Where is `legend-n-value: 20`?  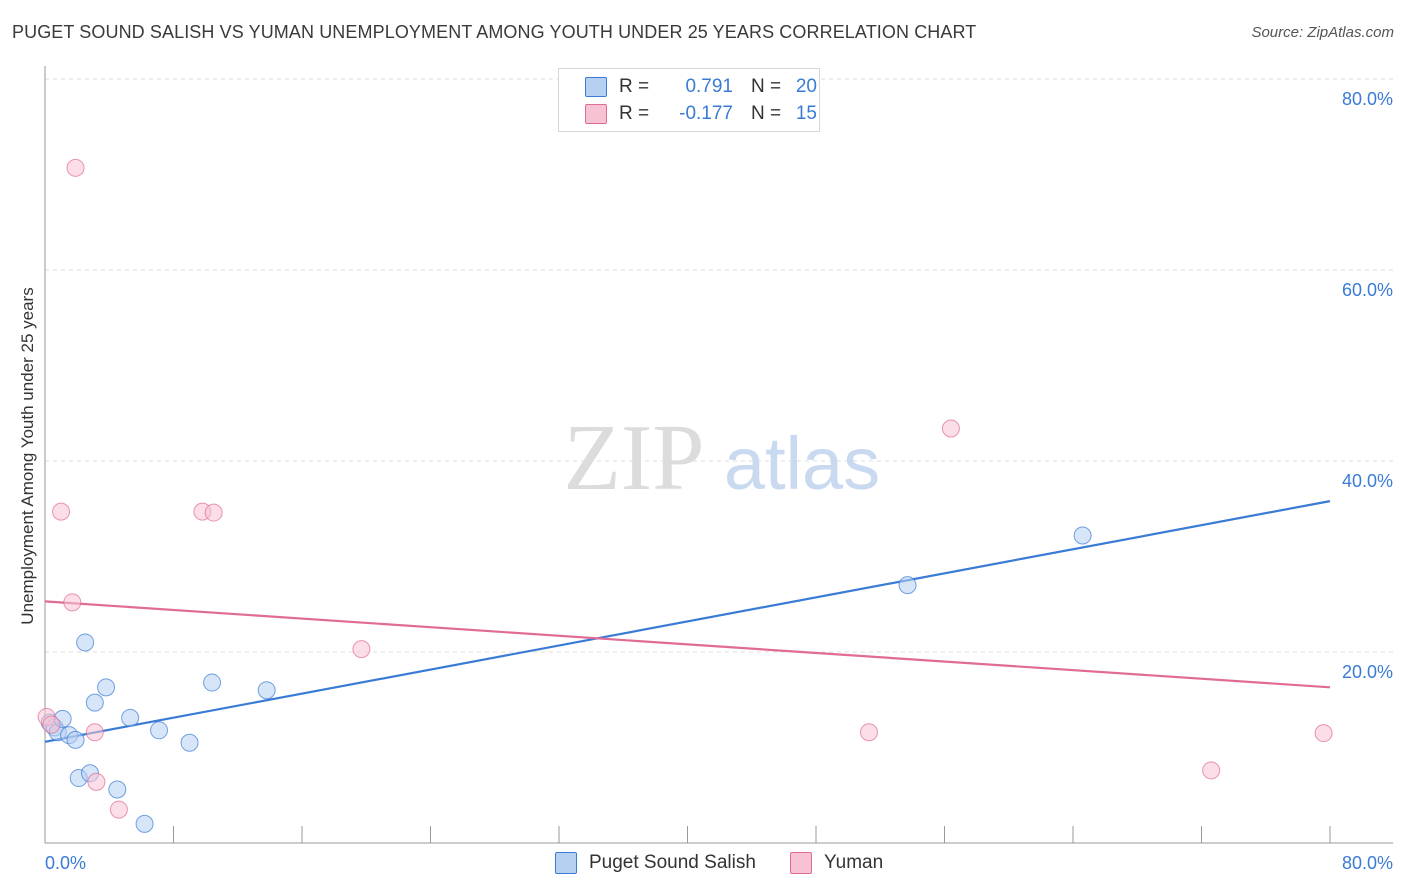
legend-n-value: 20 is located at coordinates (806, 86).